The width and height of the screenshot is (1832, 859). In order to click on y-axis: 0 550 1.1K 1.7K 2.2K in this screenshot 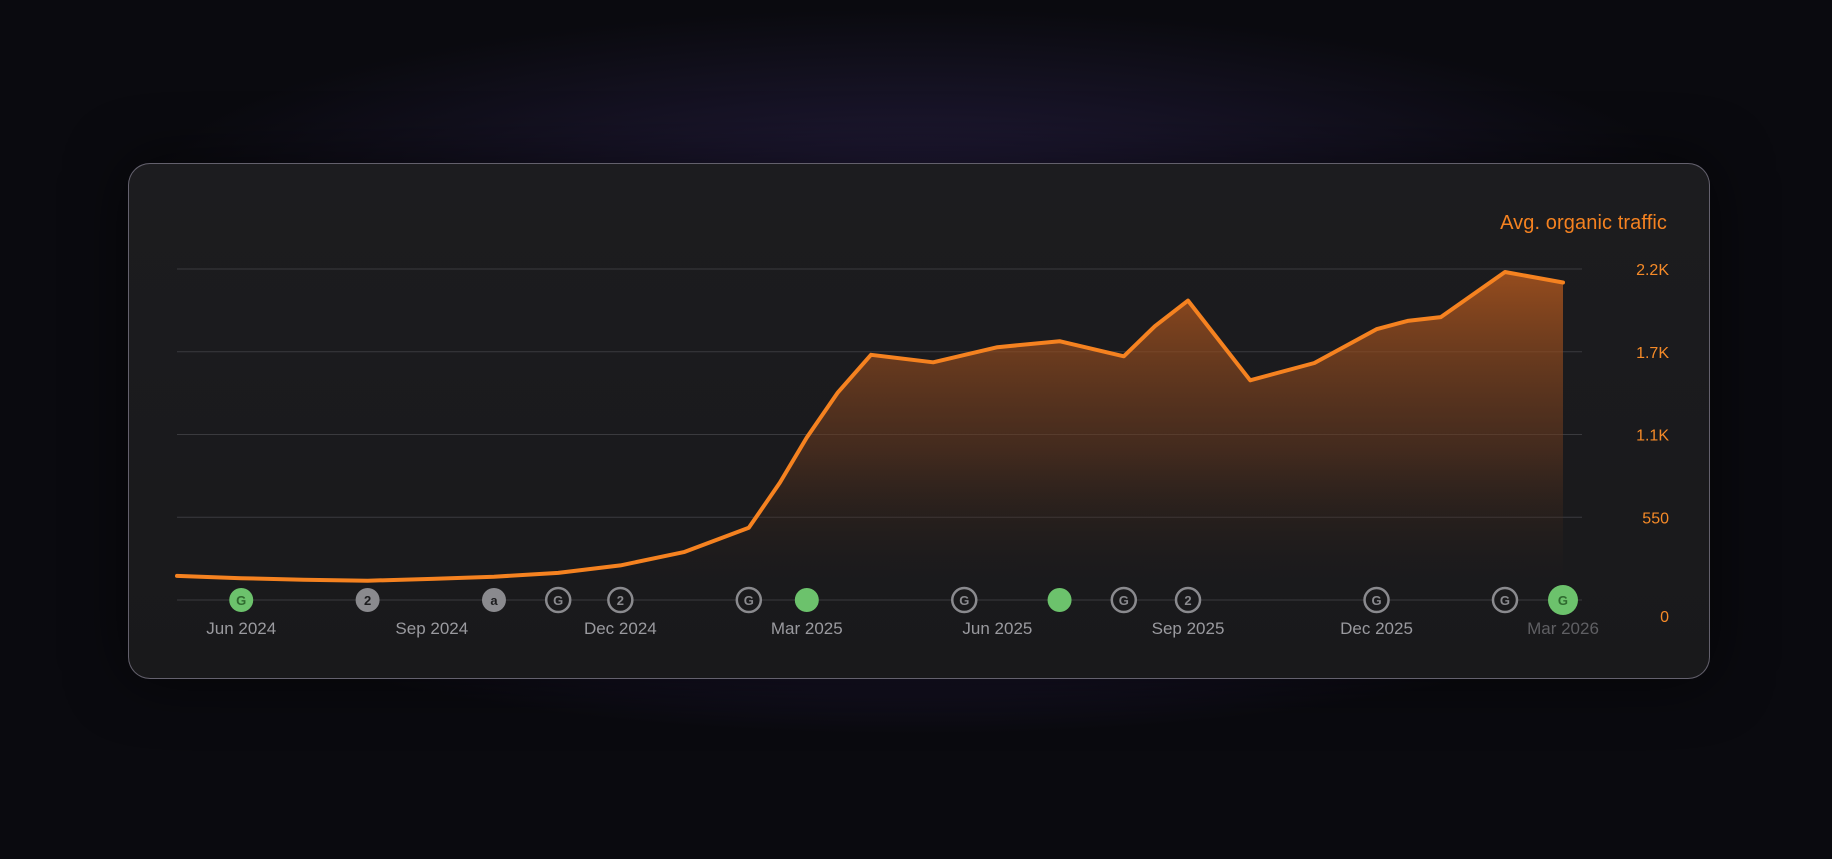, I will do `click(1652, 444)`.